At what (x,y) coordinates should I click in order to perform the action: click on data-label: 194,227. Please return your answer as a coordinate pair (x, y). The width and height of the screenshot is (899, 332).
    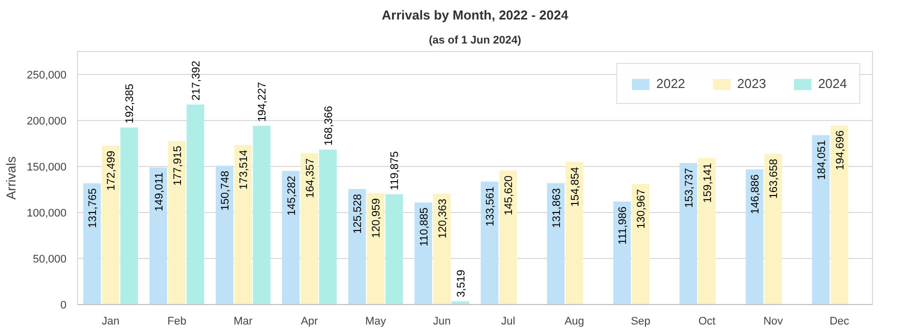
    Looking at the image, I should click on (262, 102).